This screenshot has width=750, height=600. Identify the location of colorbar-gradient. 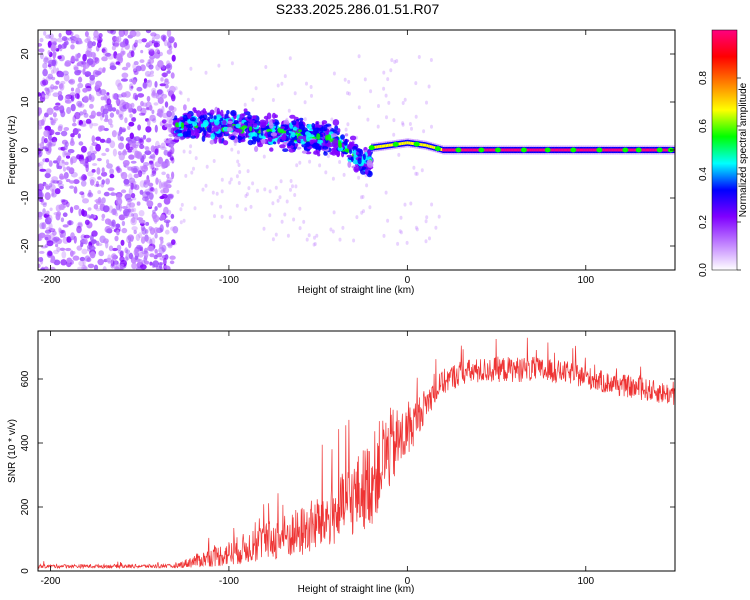
(724, 150).